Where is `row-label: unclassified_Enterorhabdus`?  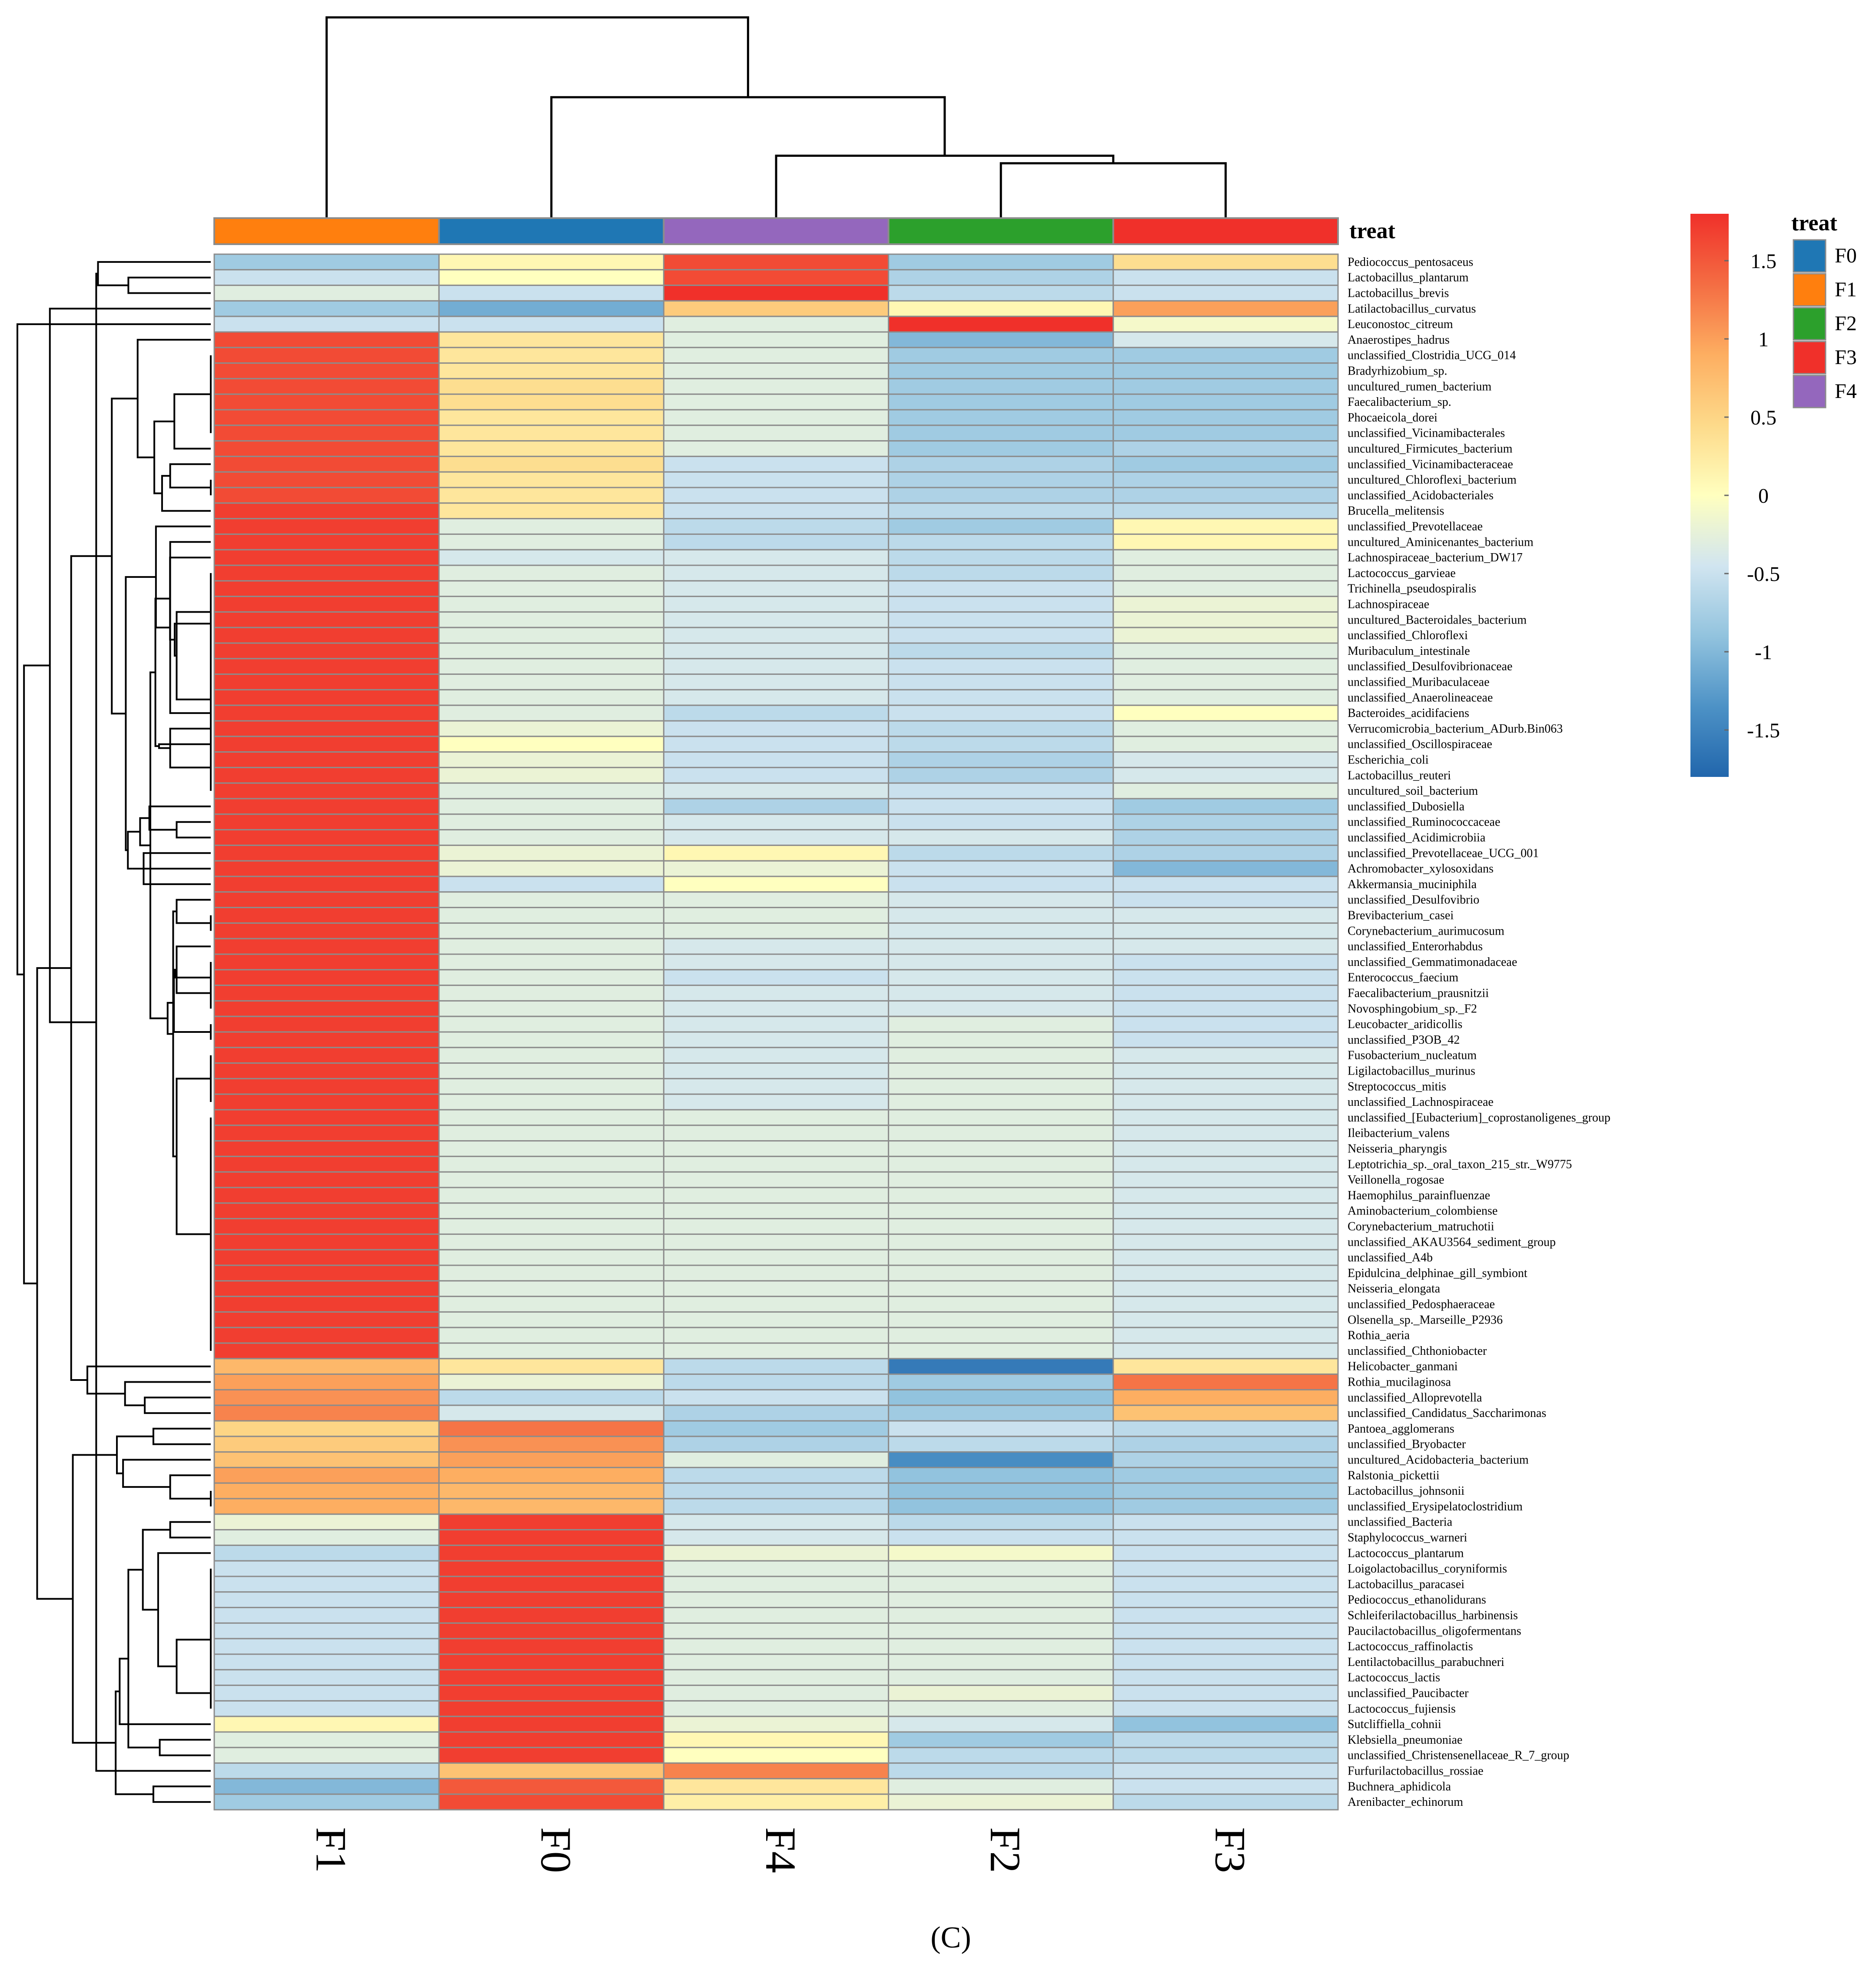
row-label: unclassified_Enterorhabdus is located at coordinates (1415, 946).